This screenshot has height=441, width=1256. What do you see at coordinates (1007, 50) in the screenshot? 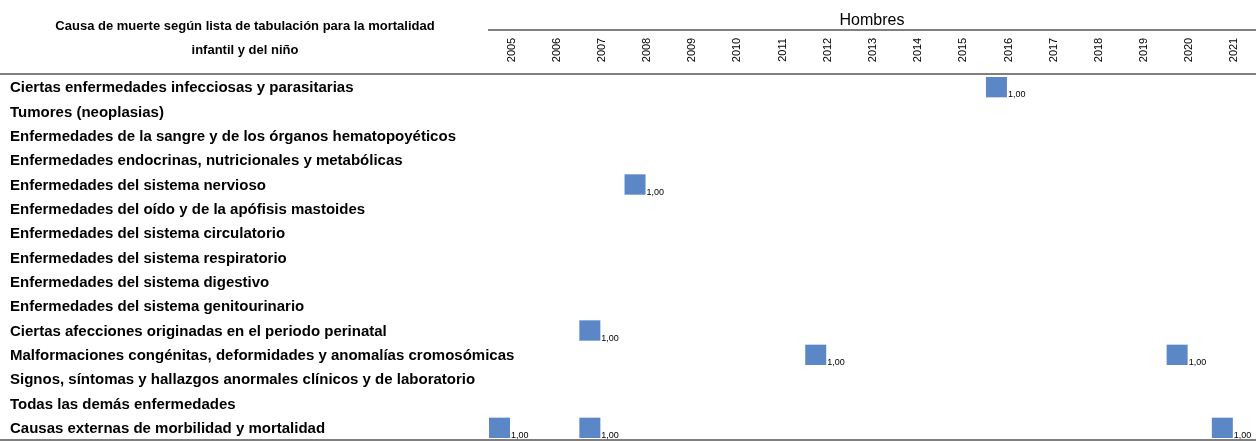
I see `x-tick-label: 2016` at bounding box center [1007, 50].